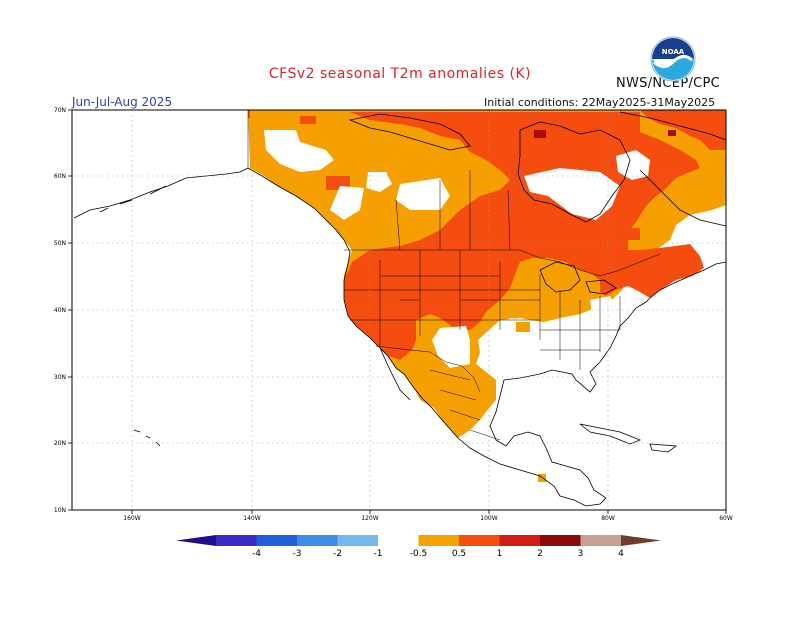 This screenshot has height=618, width=800. I want to click on province-borders, so click(453, 210).